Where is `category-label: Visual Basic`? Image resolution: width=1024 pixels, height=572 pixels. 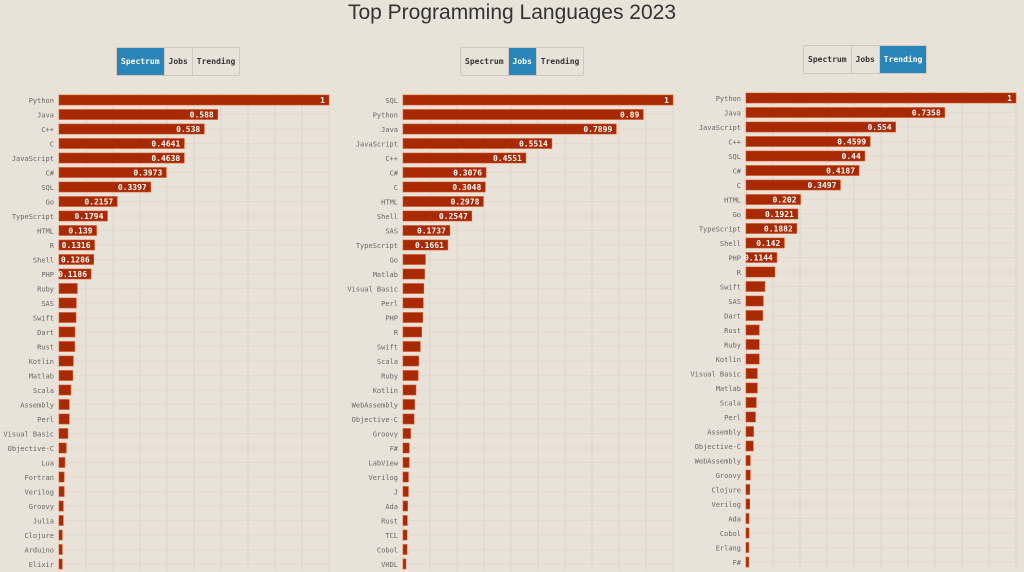
category-label: Visual Basic is located at coordinates (715, 375).